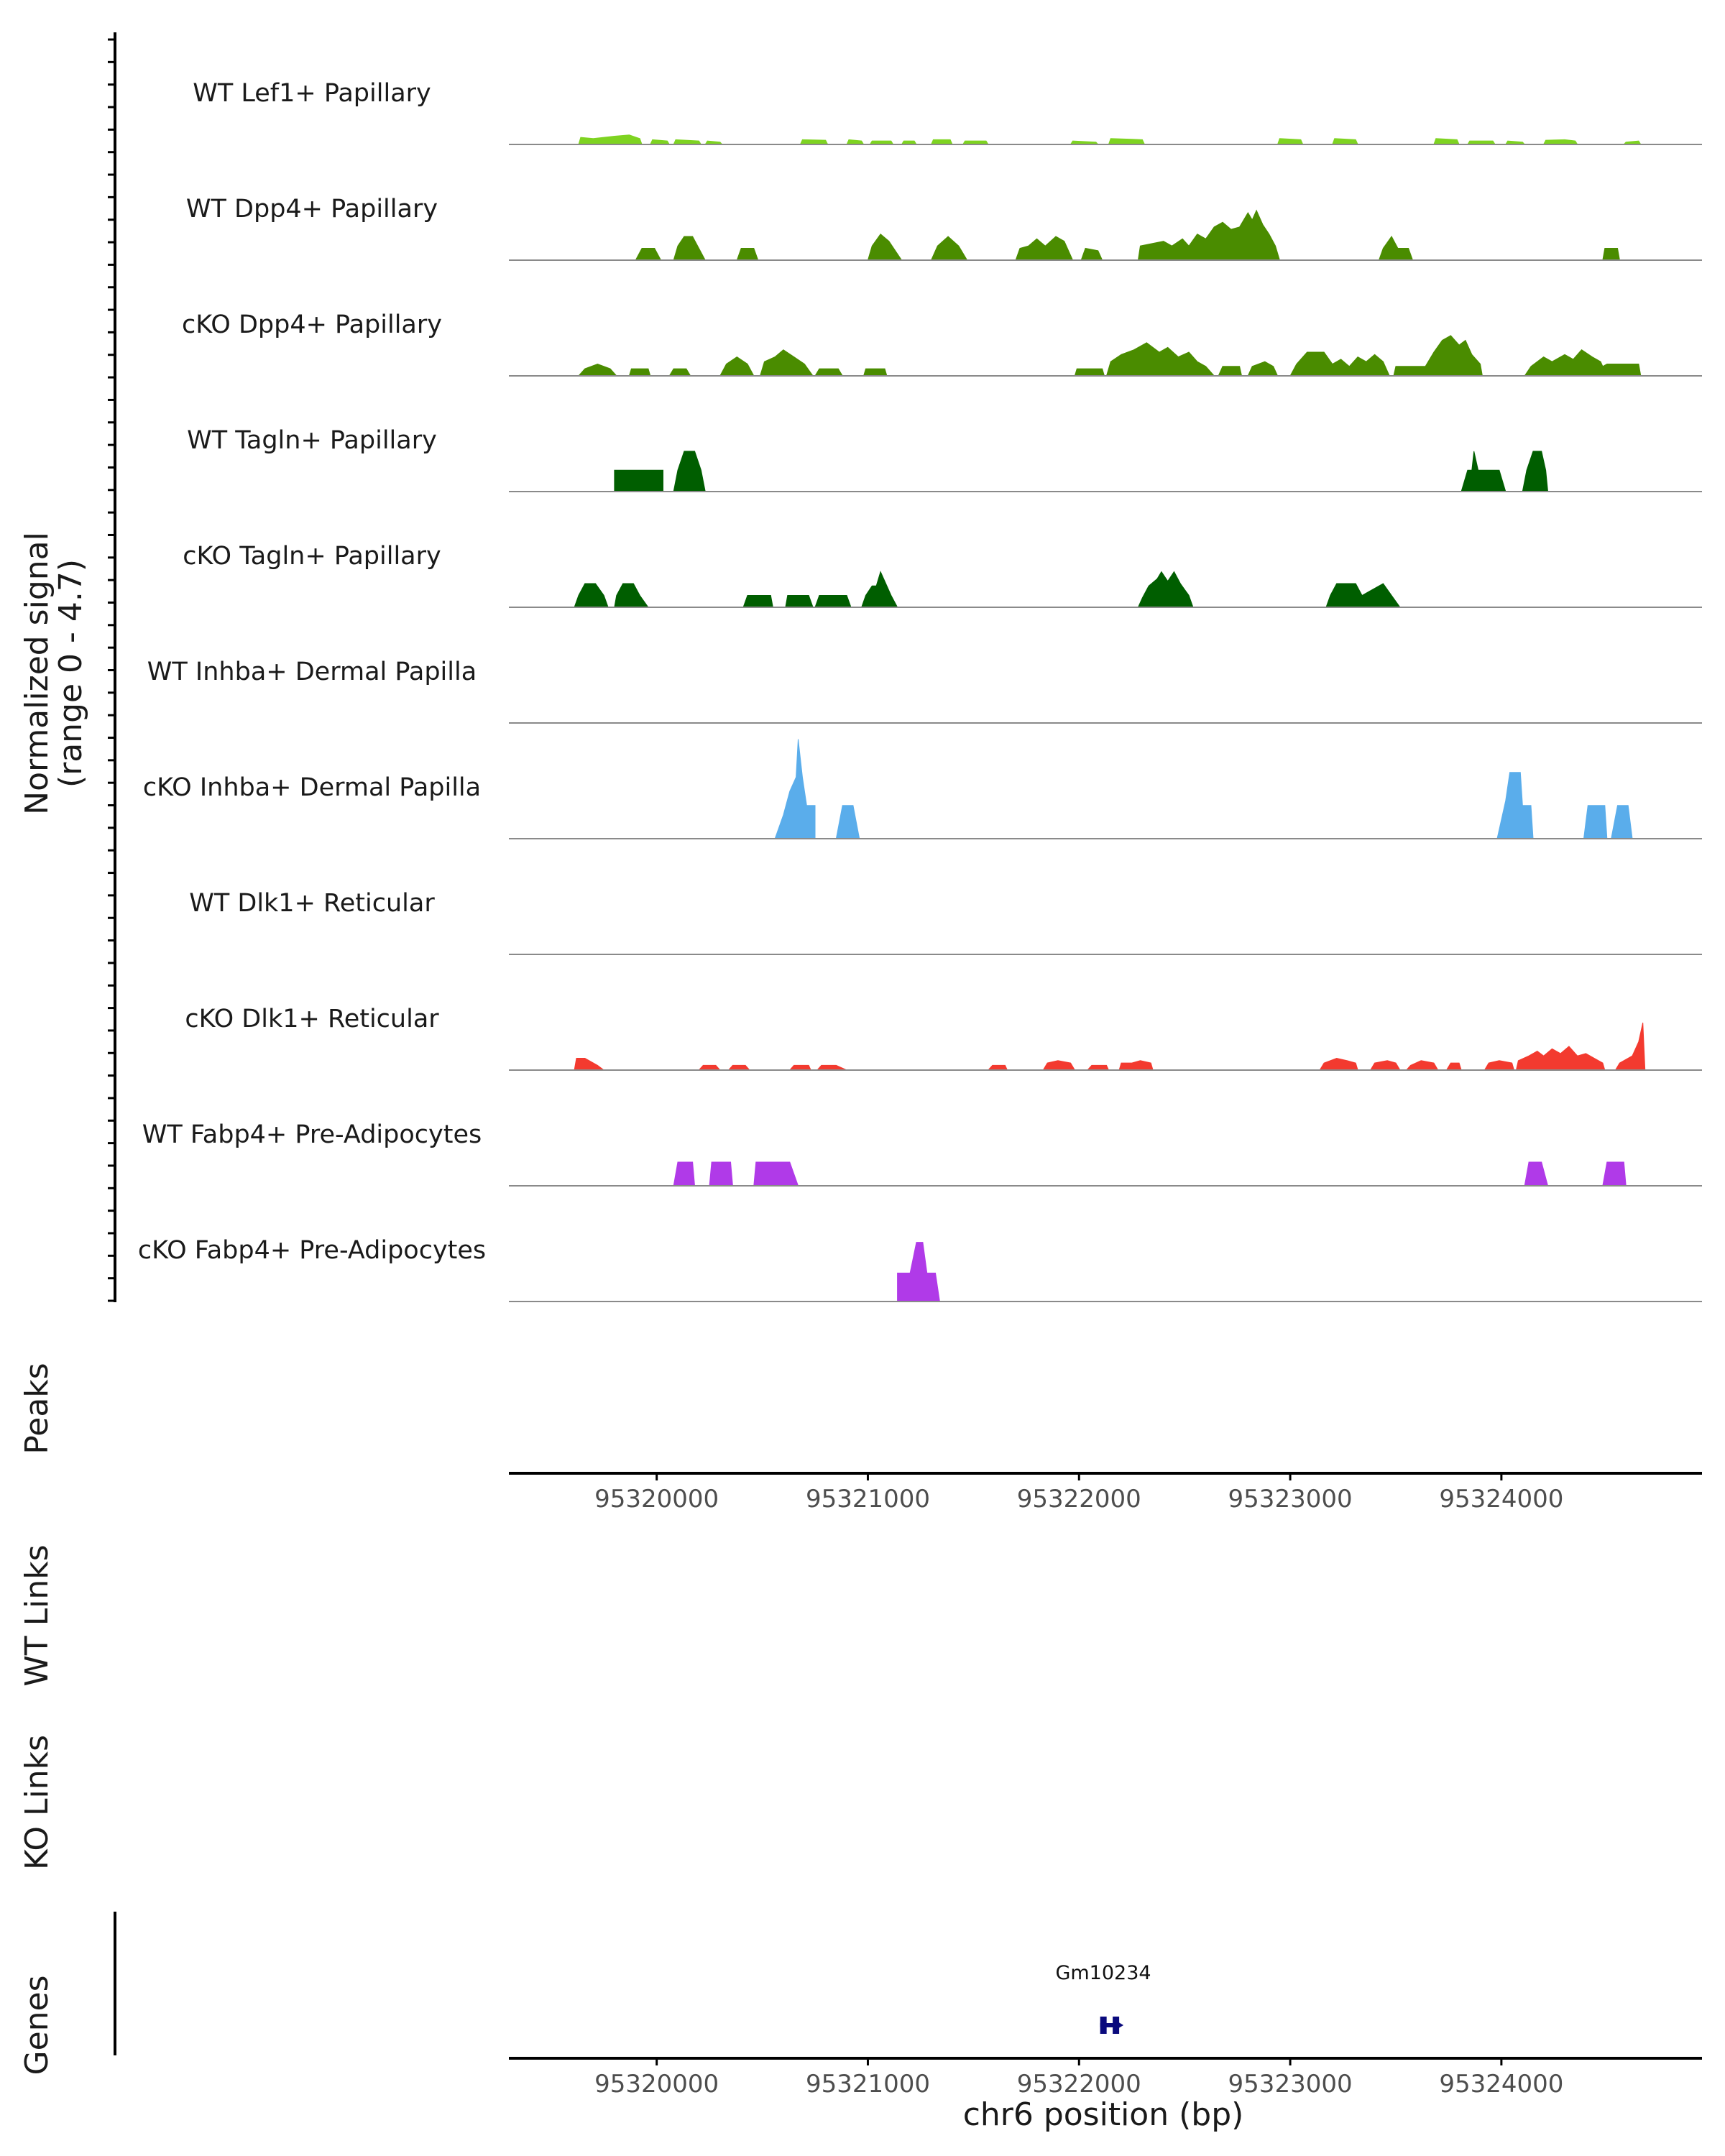  What do you see at coordinates (312, 788) in the screenshot?
I see `track-label: cKO Inhba+ Dermal Papilla` at bounding box center [312, 788].